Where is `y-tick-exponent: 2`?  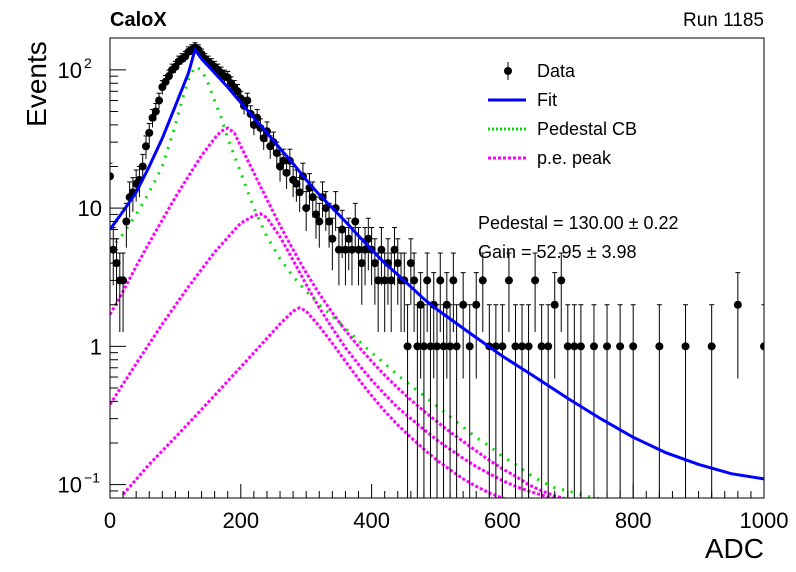 y-tick-exponent: 2 is located at coordinates (88, 63).